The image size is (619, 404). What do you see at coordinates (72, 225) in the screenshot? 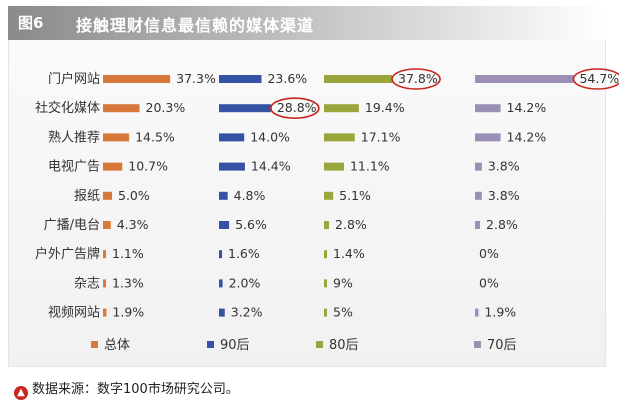
I see `category-label: 广播/电台` at bounding box center [72, 225].